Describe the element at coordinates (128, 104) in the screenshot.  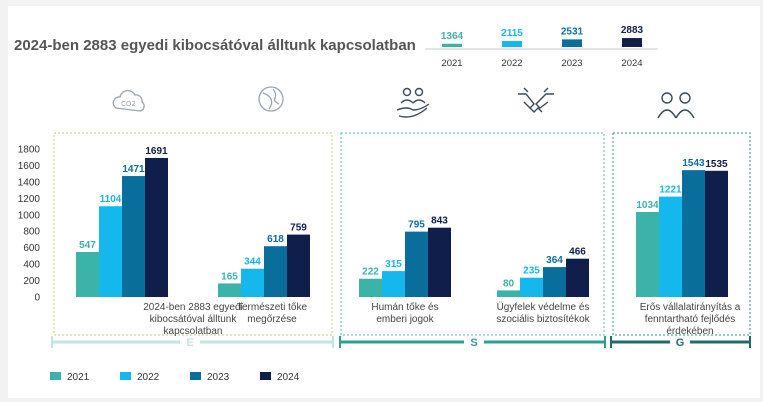
I see `svg-text: CO2` at that location.